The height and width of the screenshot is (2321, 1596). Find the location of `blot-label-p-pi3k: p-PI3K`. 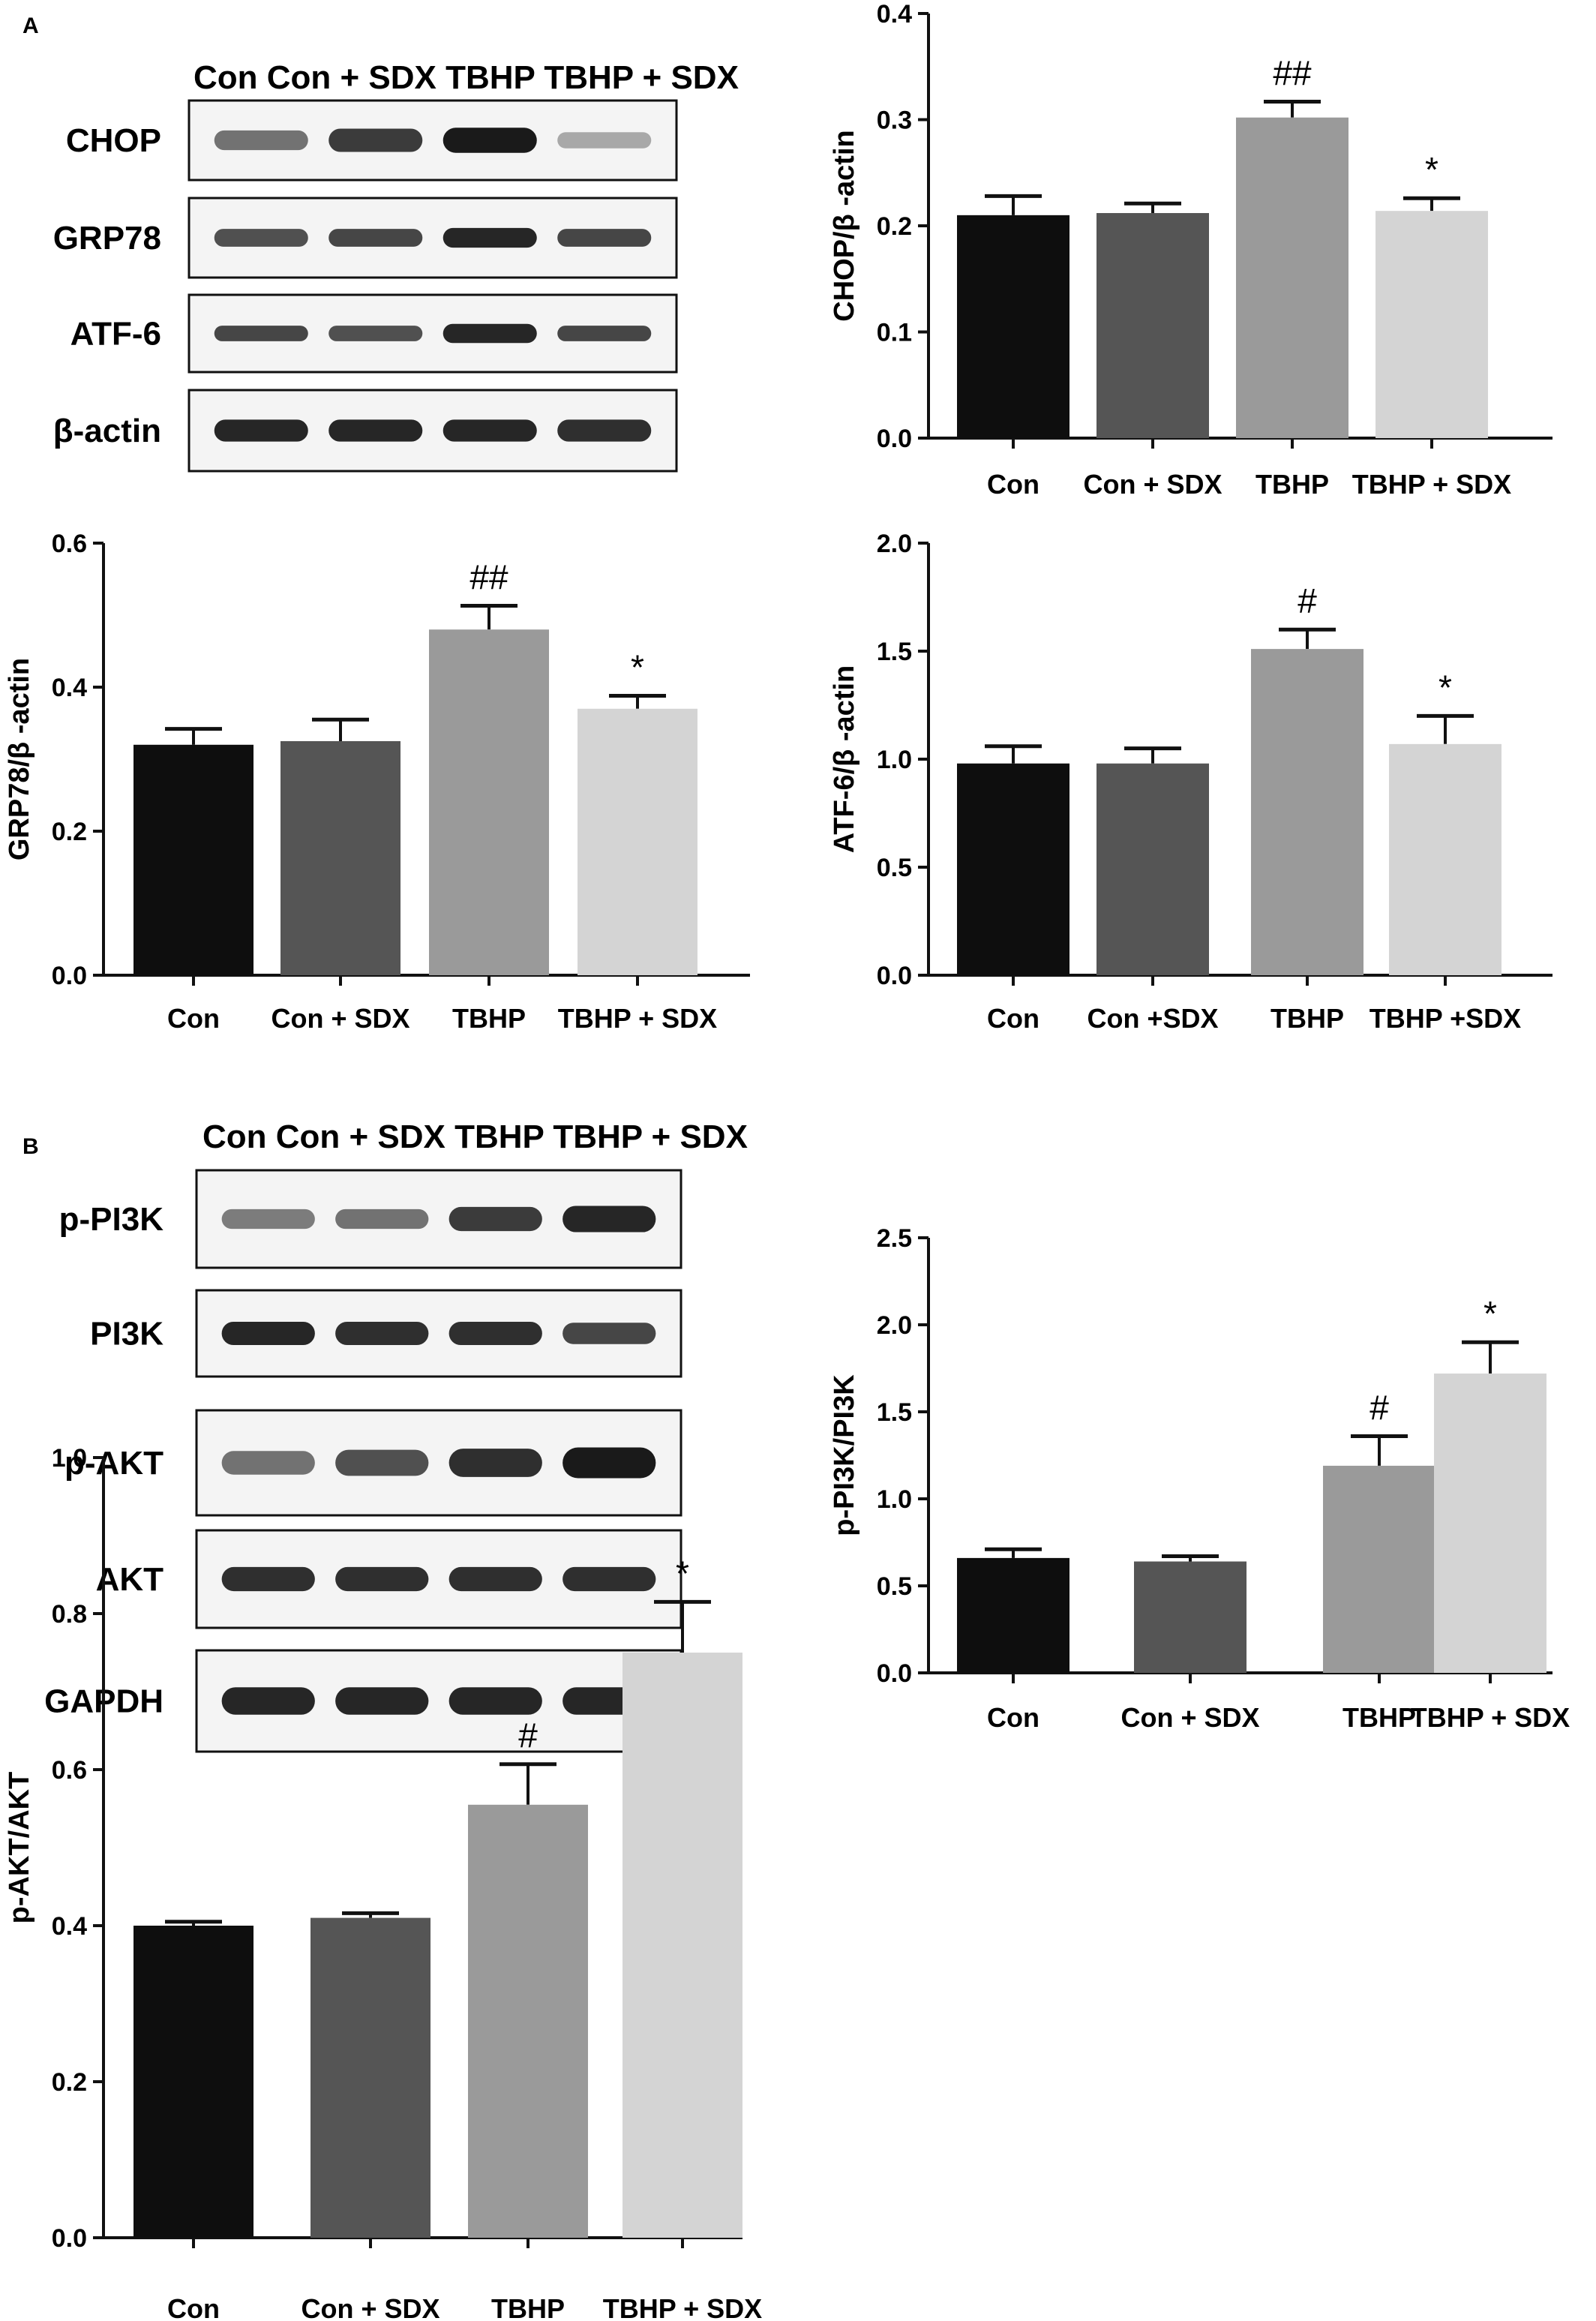

blot-label-p-pi3k: p-PI3K is located at coordinates (111, 1219).